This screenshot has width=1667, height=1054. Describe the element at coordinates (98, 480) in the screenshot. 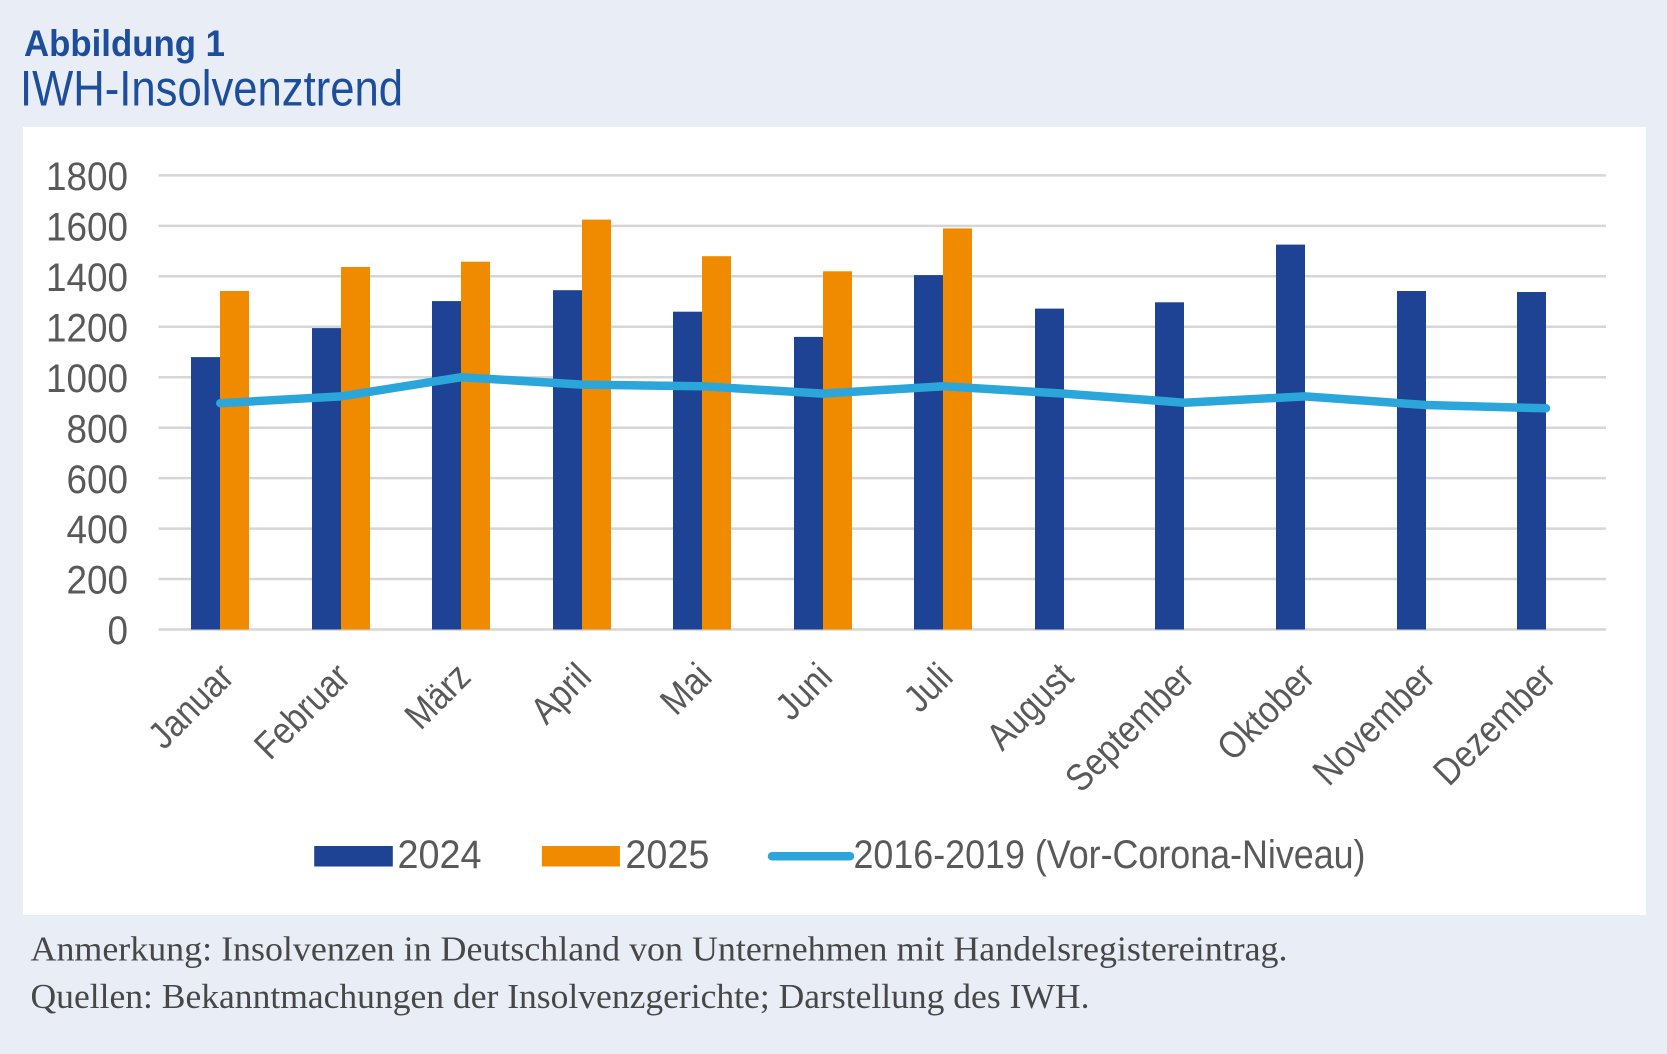

I see `svg-text: 600` at that location.